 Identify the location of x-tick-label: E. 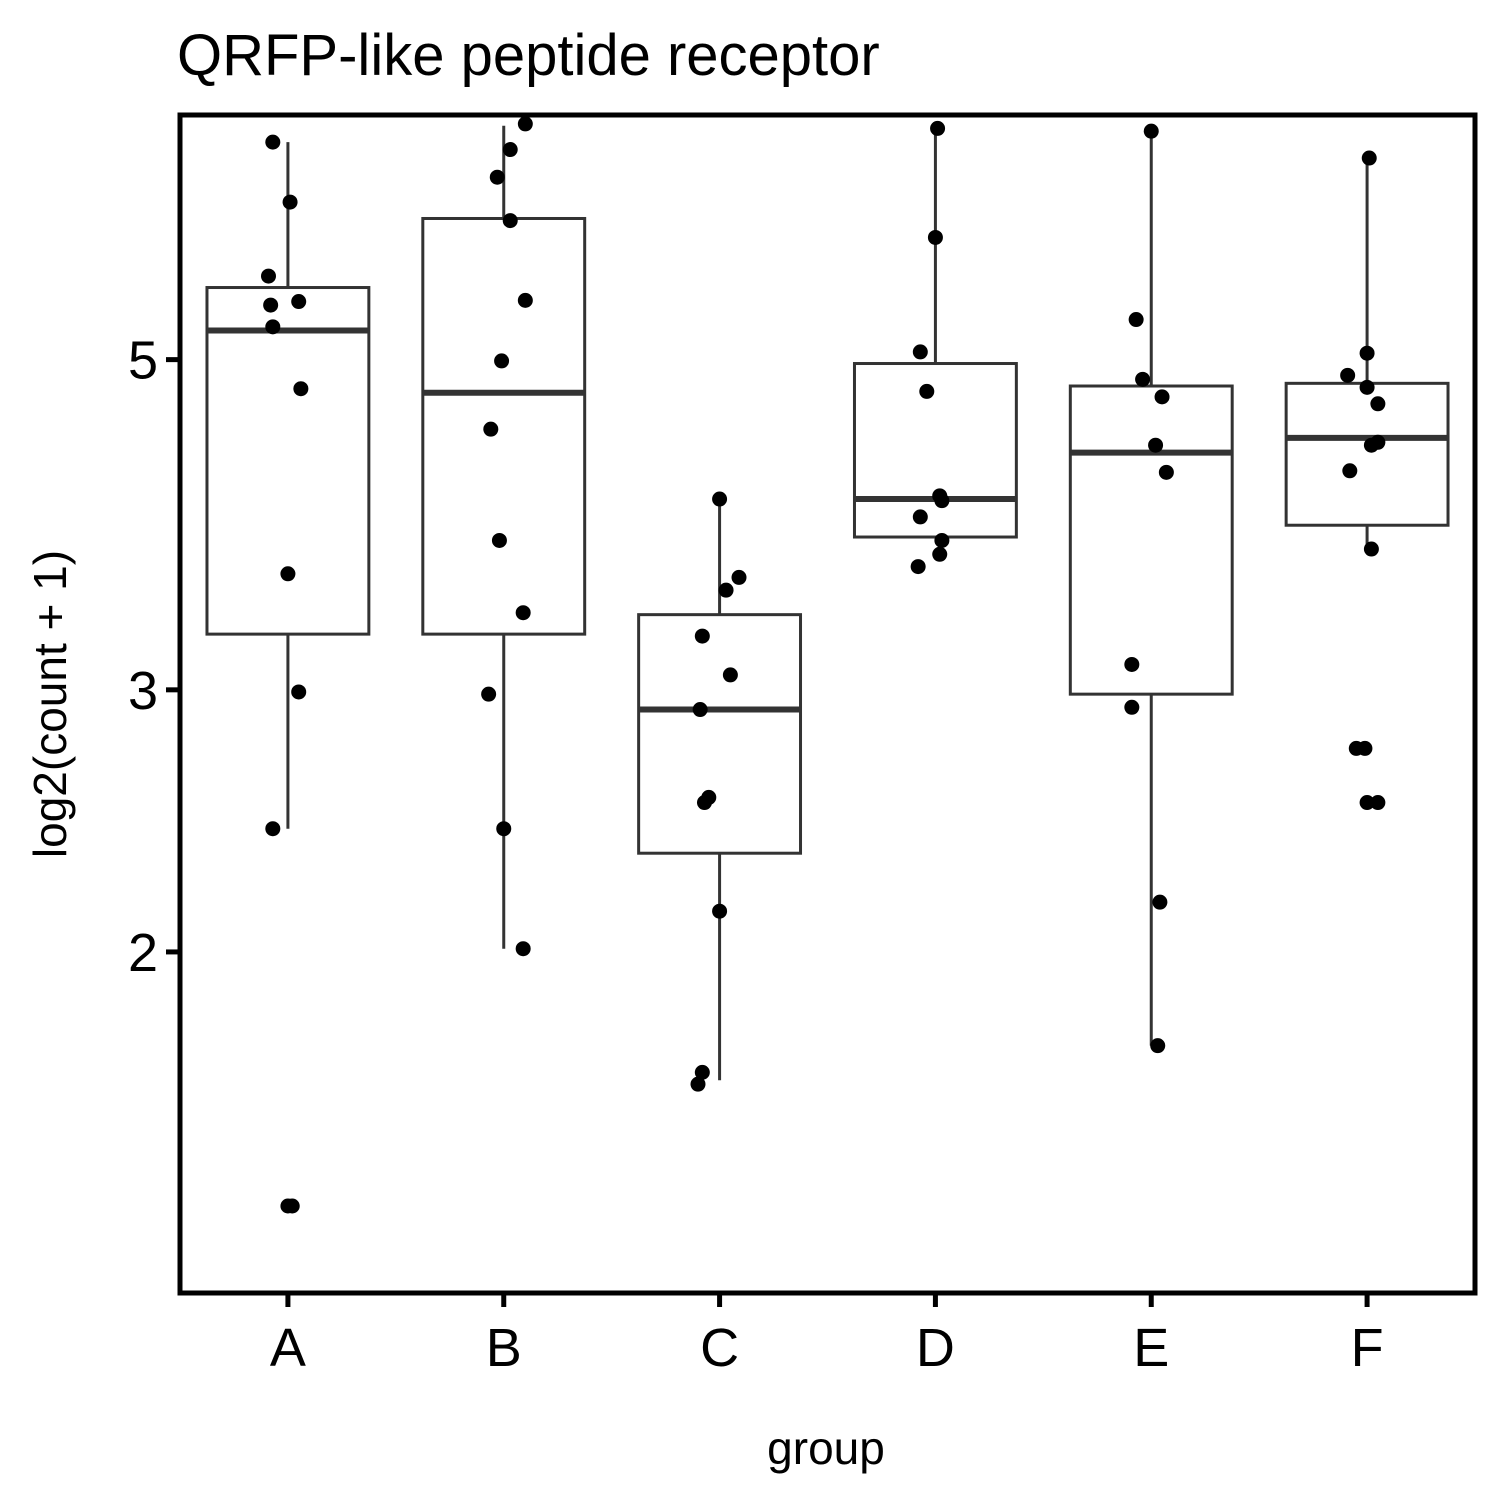
(1151, 1348).